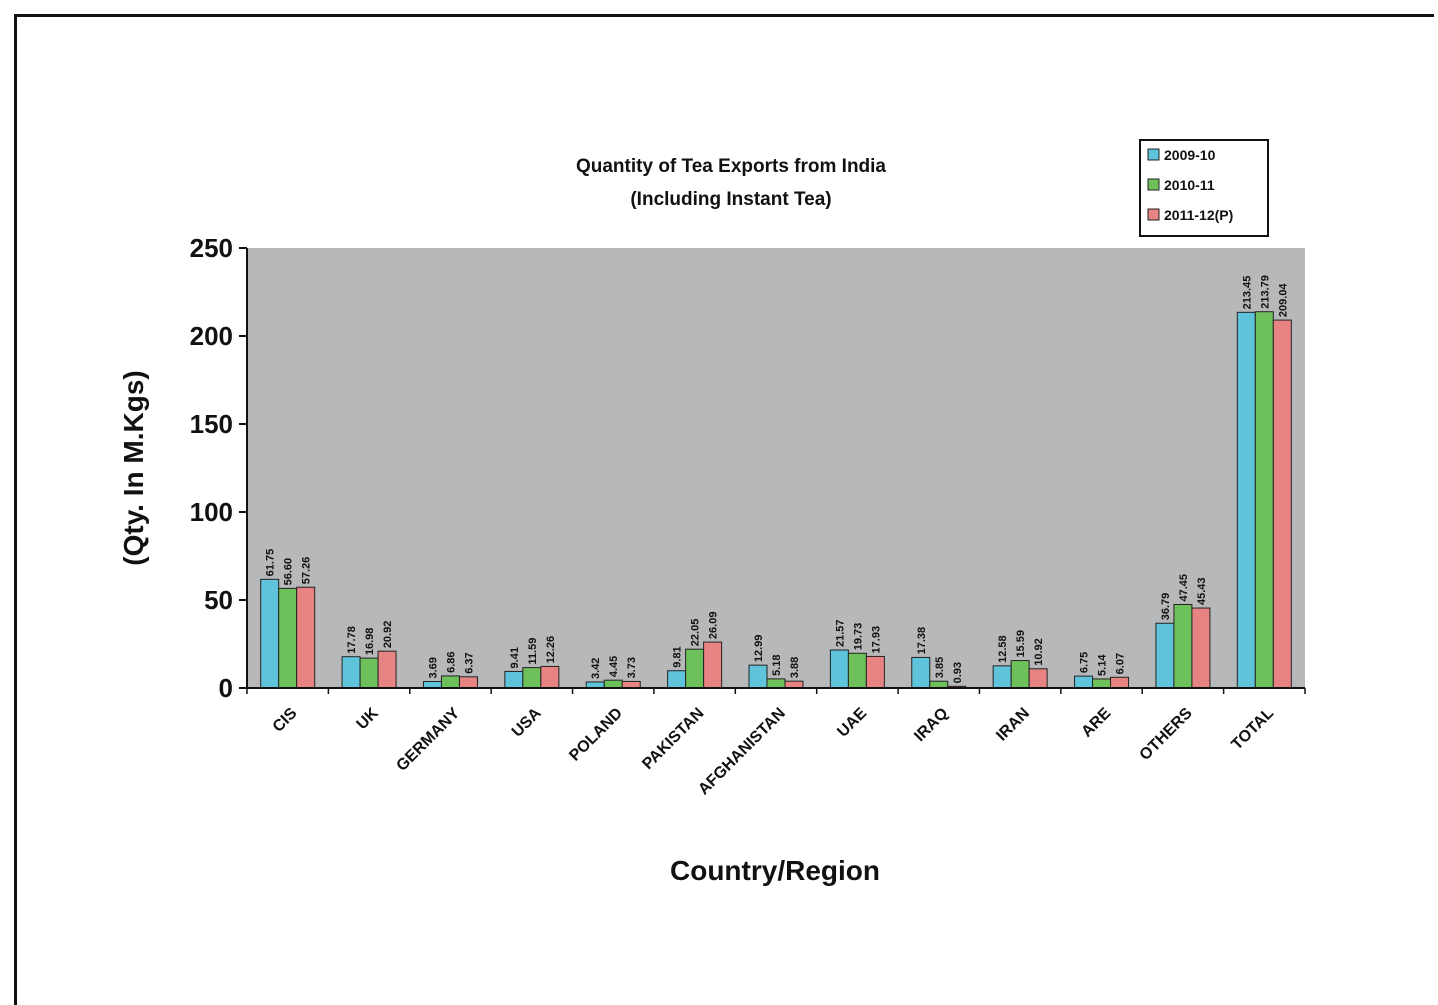 Image resolution: width=1438 pixels, height=1005 pixels. I want to click on bar-value-label: 16.98, so click(370, 642).